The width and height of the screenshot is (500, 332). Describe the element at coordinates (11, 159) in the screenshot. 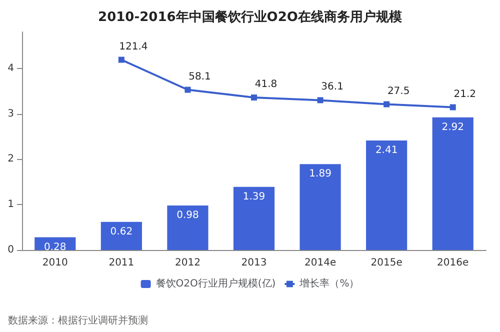

I see `y-tick-label: 2` at that location.